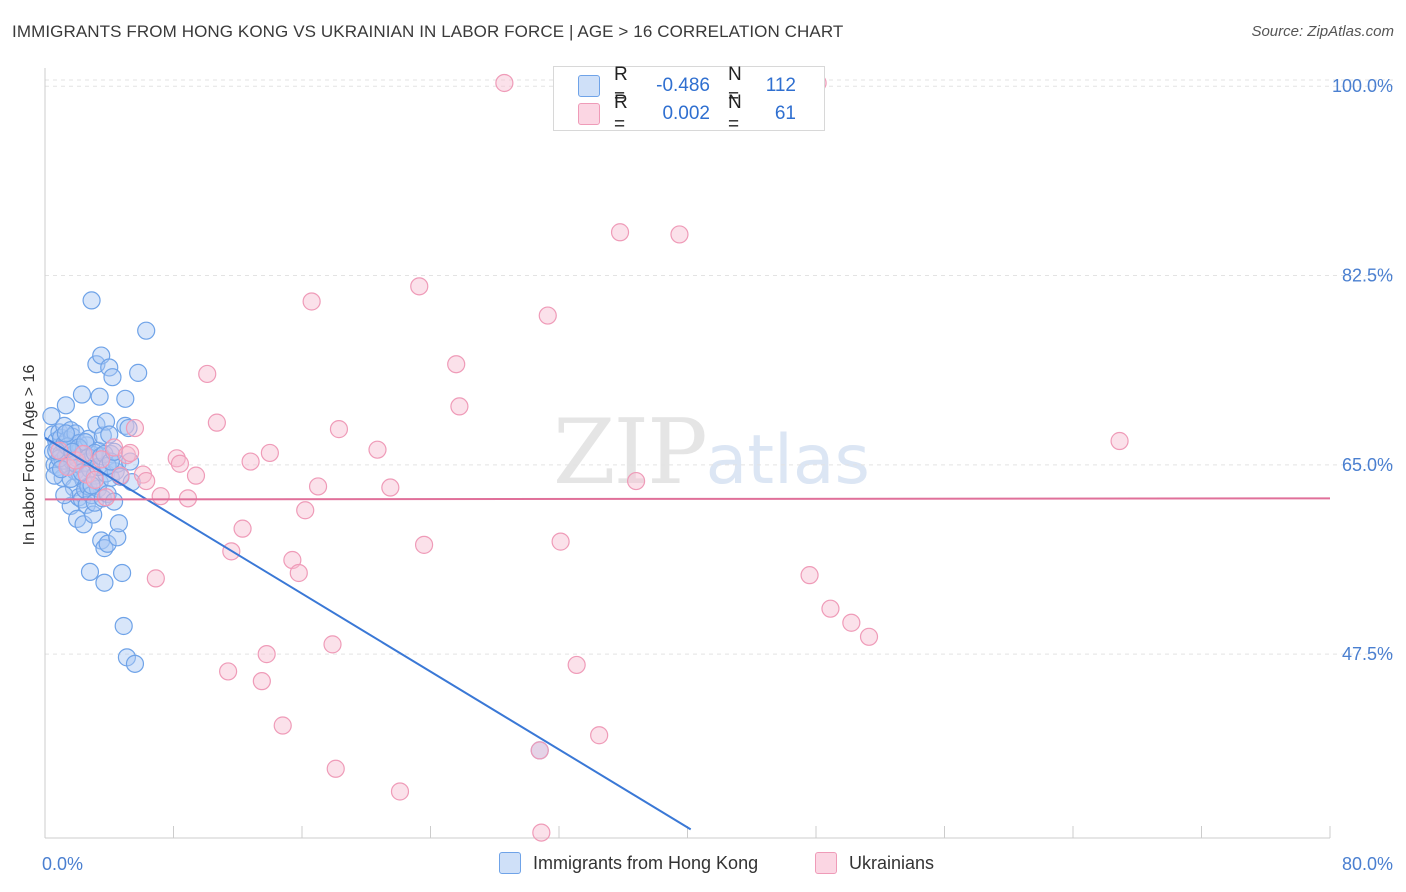  I want to click on y-tick-label: 82.5%, so click(1367, 276).